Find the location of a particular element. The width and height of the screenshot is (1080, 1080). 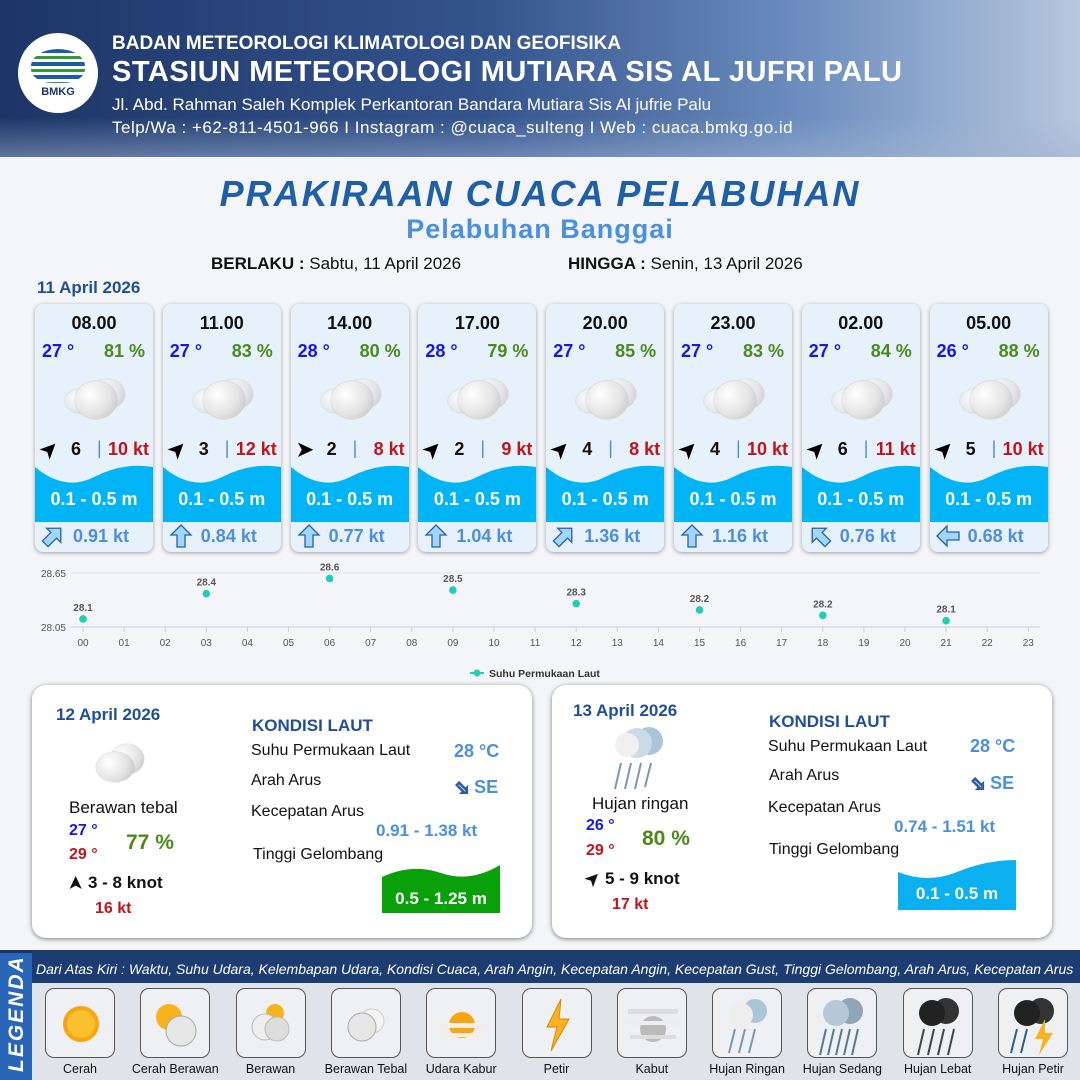

day3-temp-min: 26 ° is located at coordinates (600, 825).